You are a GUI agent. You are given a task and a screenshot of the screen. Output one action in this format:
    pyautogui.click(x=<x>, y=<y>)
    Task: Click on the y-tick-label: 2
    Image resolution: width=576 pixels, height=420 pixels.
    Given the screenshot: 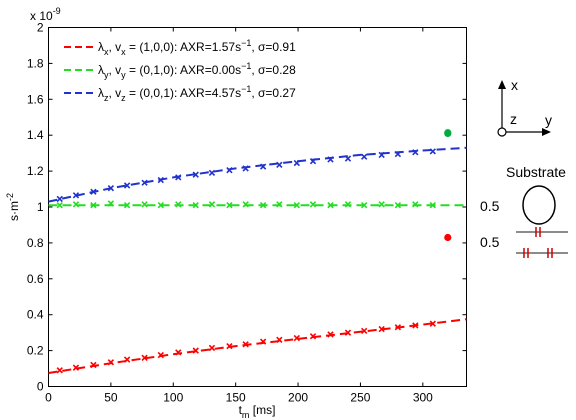 What is the action you would take?
    pyautogui.click(x=40, y=28)
    